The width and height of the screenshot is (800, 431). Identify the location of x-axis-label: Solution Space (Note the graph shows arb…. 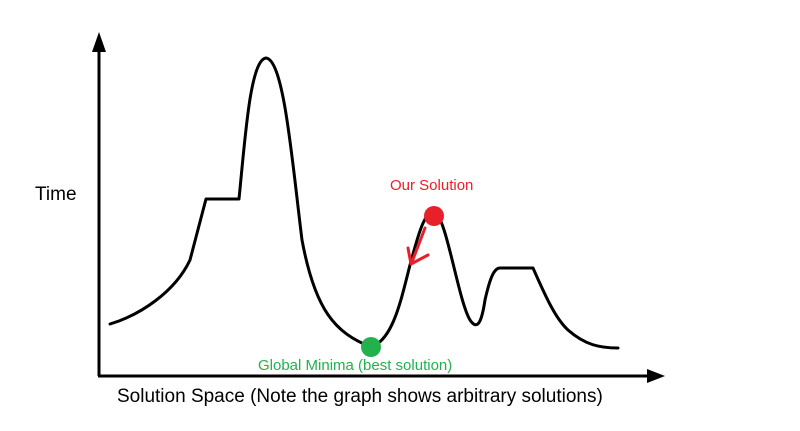
(360, 396).